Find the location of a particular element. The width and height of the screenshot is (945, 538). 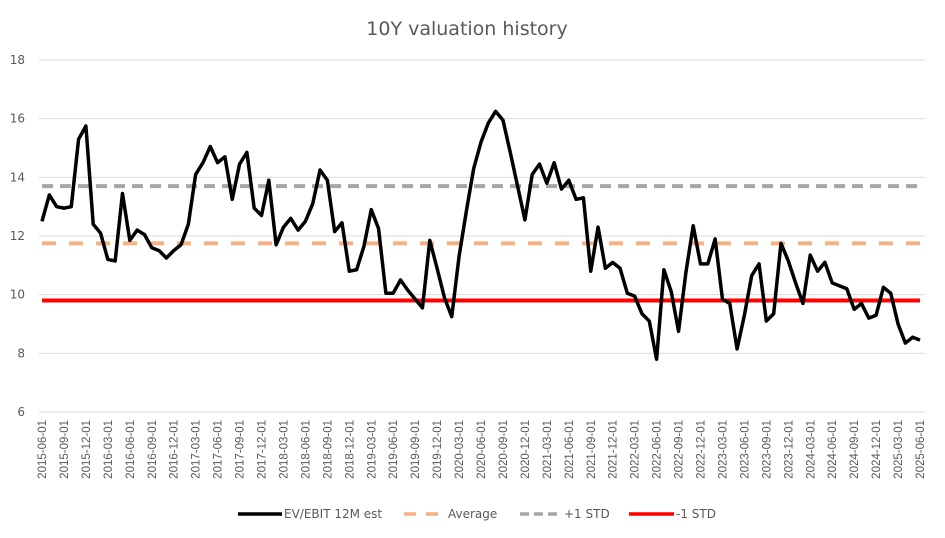

y-tick-label: 10 is located at coordinates (17, 295).